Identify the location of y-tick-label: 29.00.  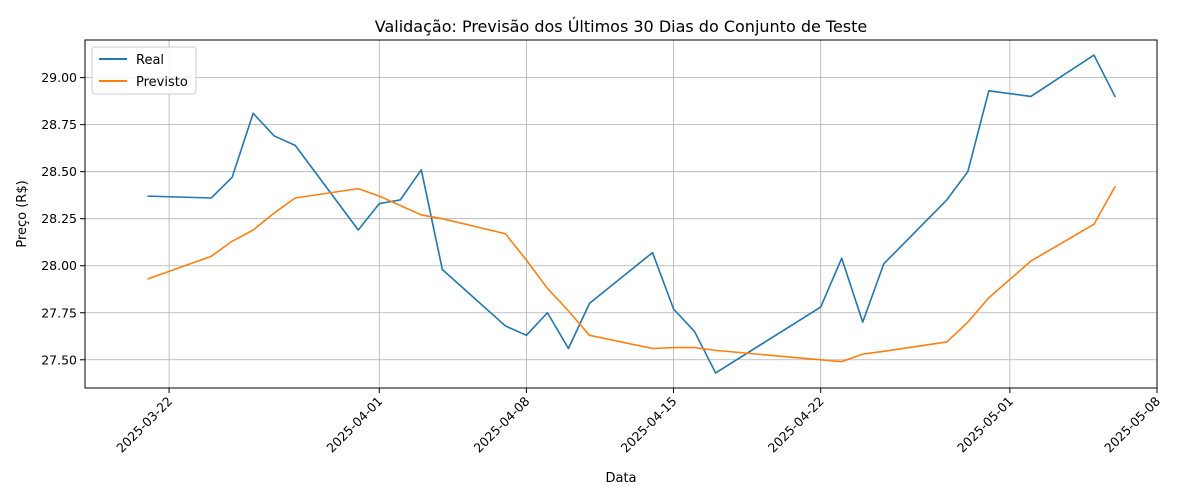
(59, 77).